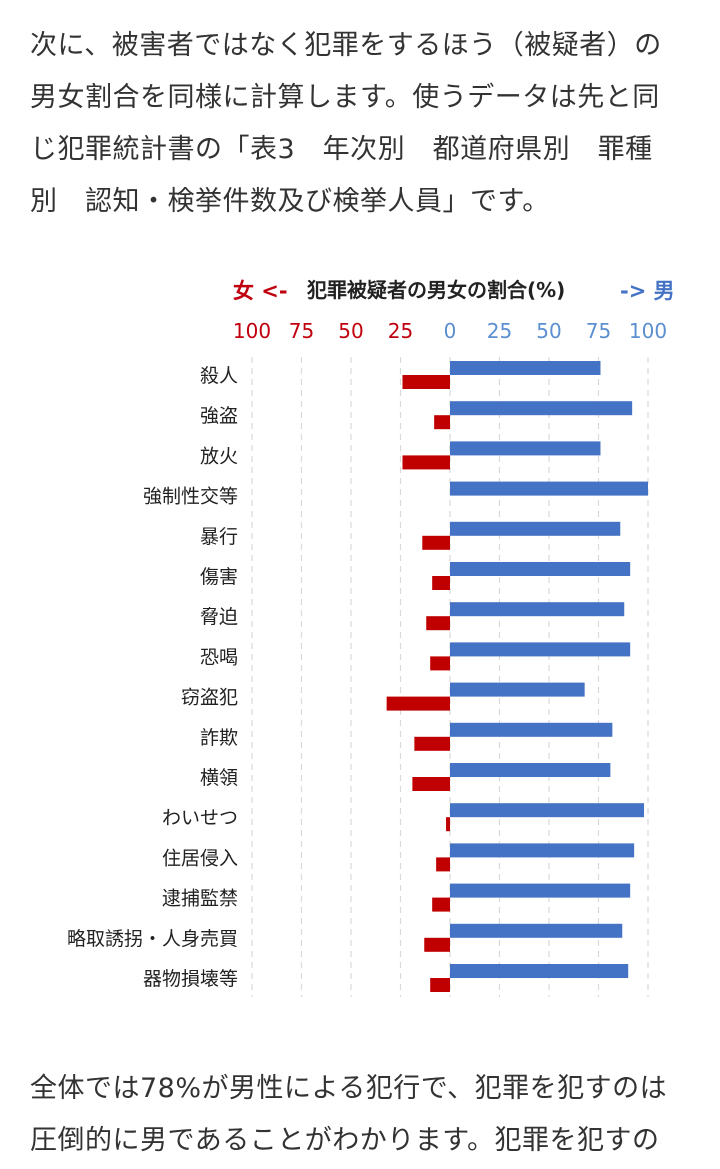  Describe the element at coordinates (345, 97) in the screenshot. I see `intro-line: 男女割合を同様に計算します。使うデータは先と同` at that location.